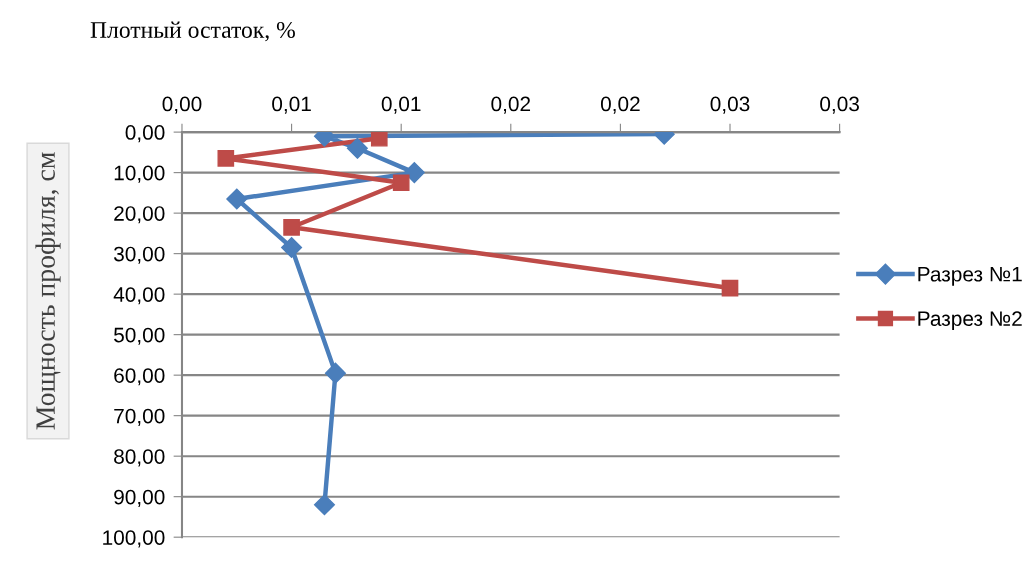 This screenshot has height=582, width=1034. I want to click on y-tick-label: 80,00, so click(139, 458).